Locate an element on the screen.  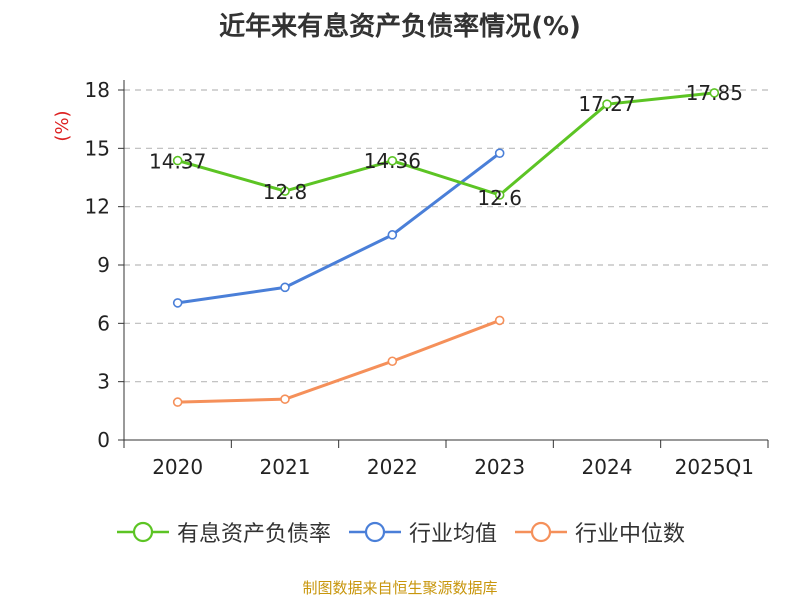
legend-item: 有息资产负债率 is located at coordinates (223, 532).